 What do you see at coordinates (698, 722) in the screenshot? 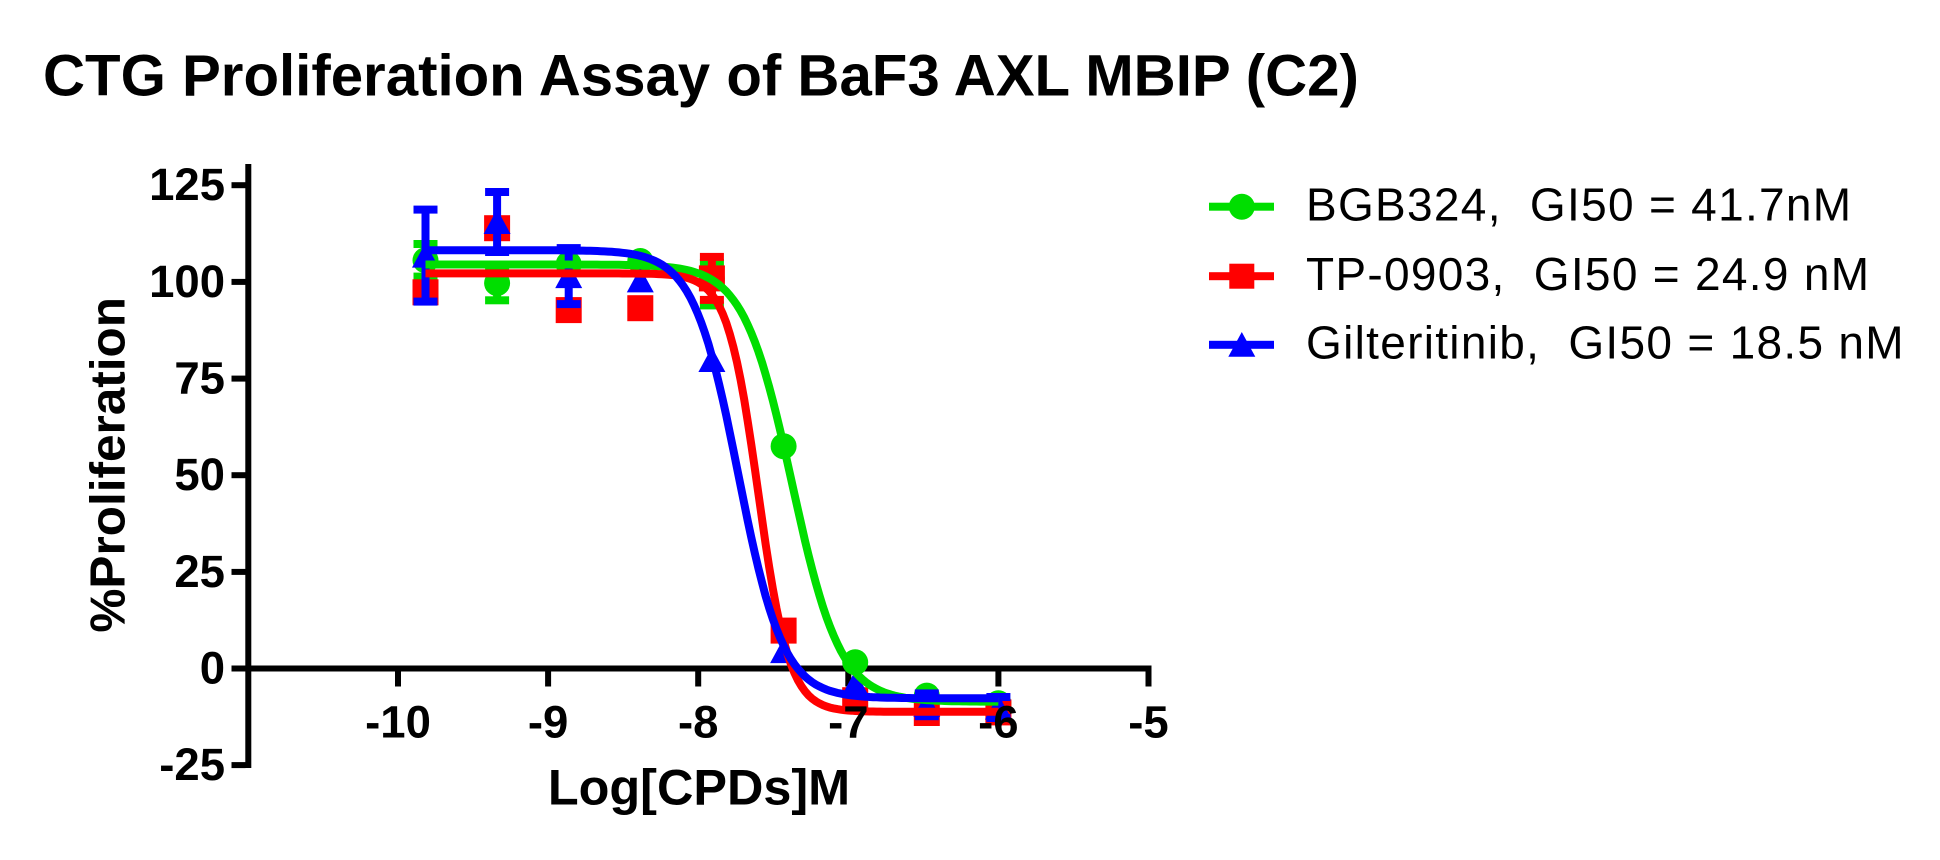
I see `svg-text: -8` at bounding box center [698, 722].